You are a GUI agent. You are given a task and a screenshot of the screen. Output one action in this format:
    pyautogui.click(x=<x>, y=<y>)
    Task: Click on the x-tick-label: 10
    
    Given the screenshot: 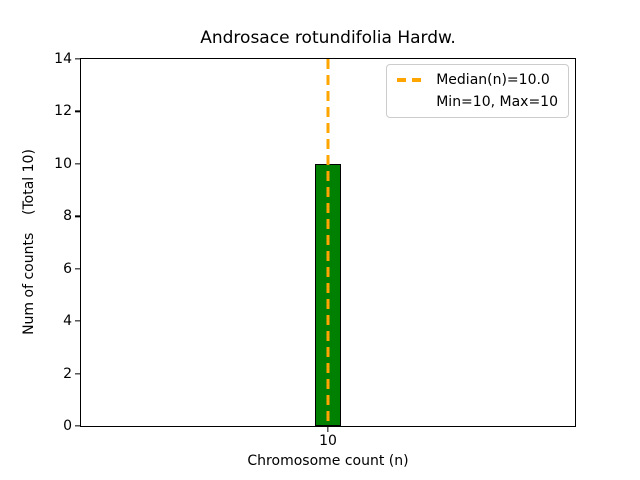 What is the action you would take?
    pyautogui.click(x=328, y=441)
    